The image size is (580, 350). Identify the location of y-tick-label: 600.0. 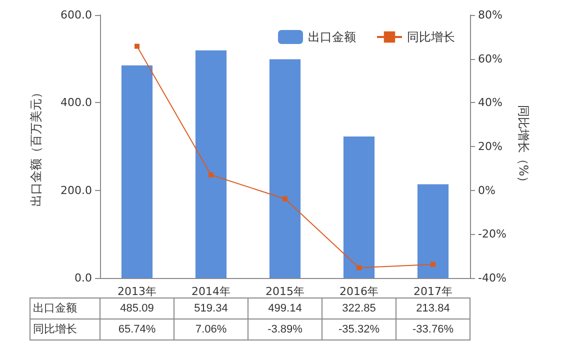
(76, 15).